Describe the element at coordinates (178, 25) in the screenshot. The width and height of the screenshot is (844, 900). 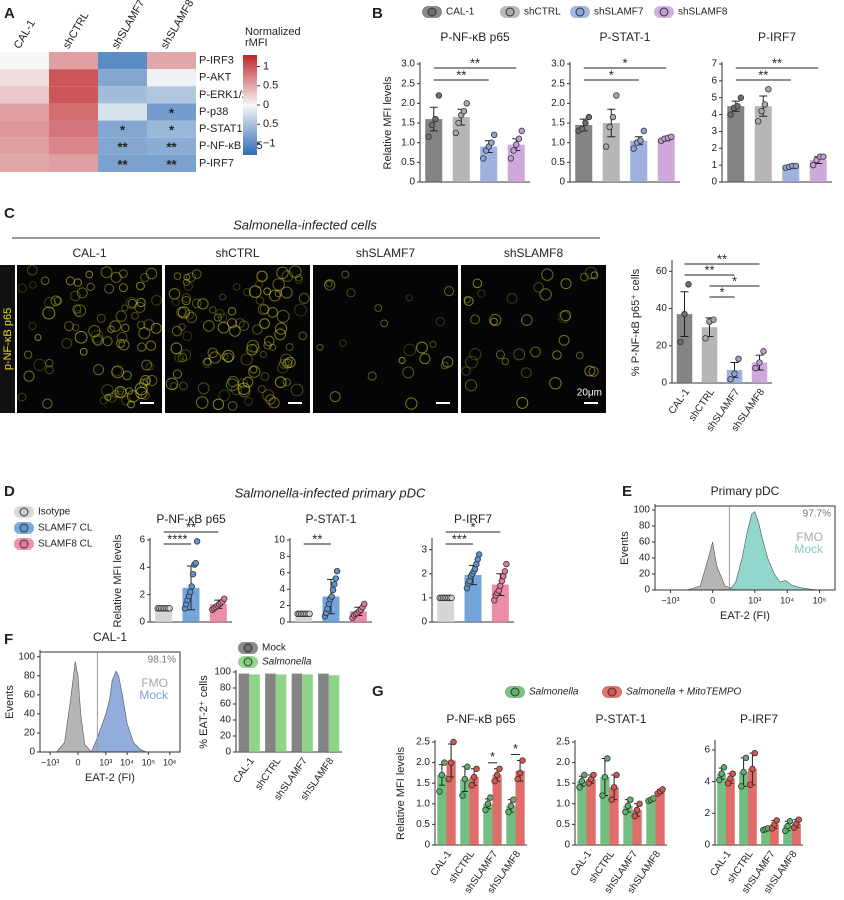
I see `column-label: shSLAMF8` at that location.